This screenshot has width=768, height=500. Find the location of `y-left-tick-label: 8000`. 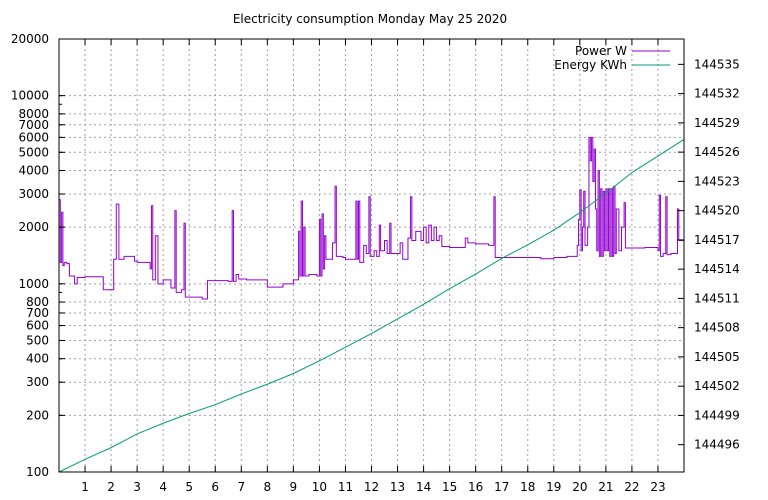

y-left-tick-label: 8000 is located at coordinates (33, 114).